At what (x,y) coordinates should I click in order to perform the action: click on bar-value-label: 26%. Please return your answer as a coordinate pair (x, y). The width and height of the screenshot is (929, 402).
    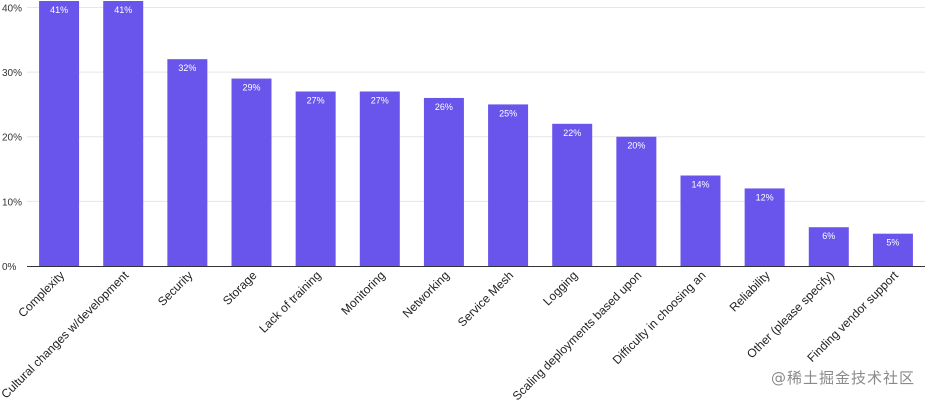
    Looking at the image, I should click on (444, 107).